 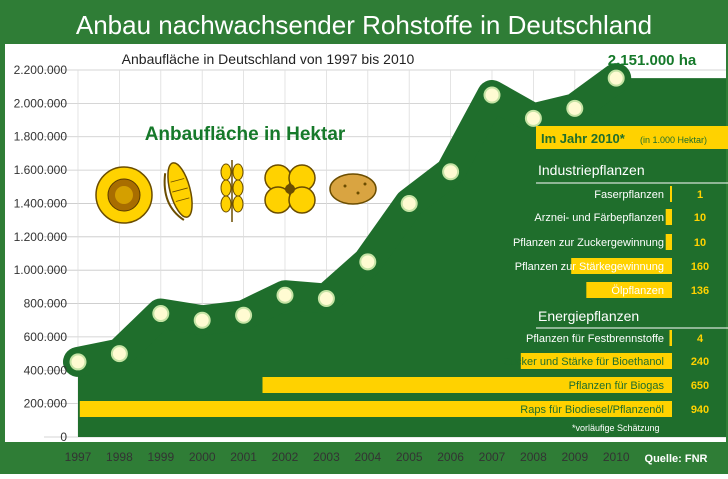 I want to click on industrie-label: Ölpflanzen, so click(x=637, y=291).